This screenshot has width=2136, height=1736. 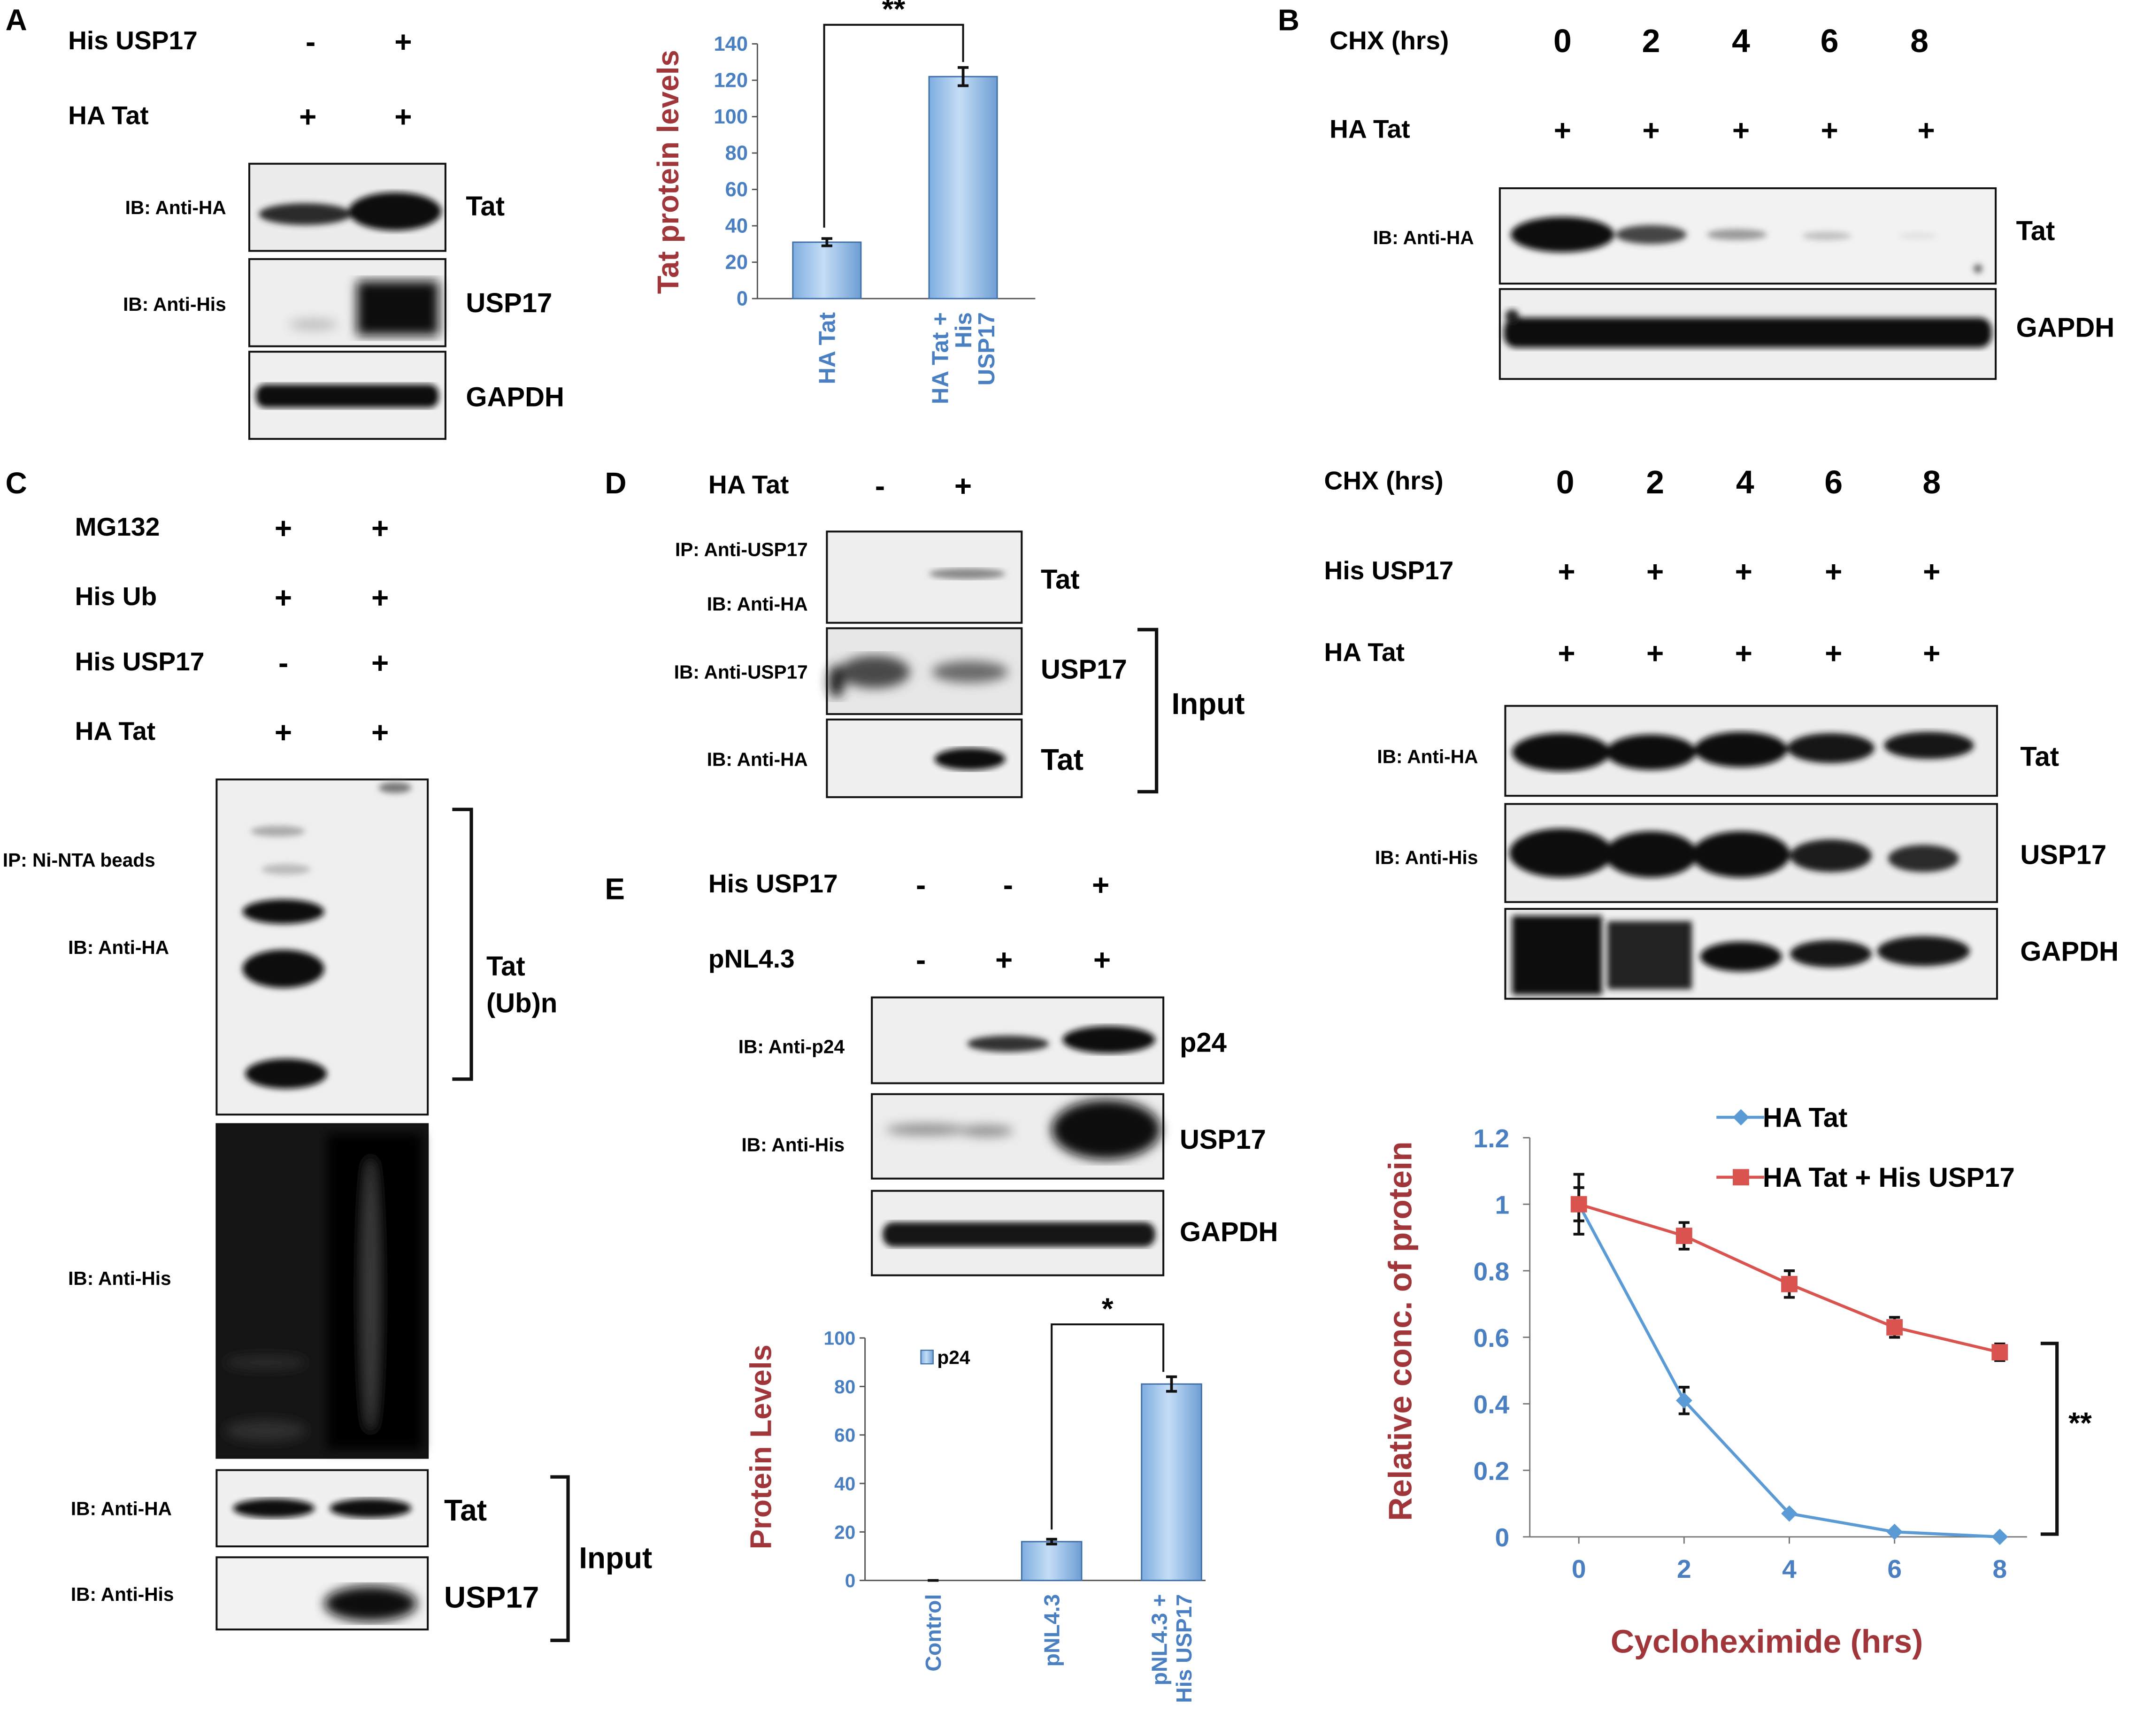 I want to click on band-label: GAPDH, so click(x=2065, y=327).